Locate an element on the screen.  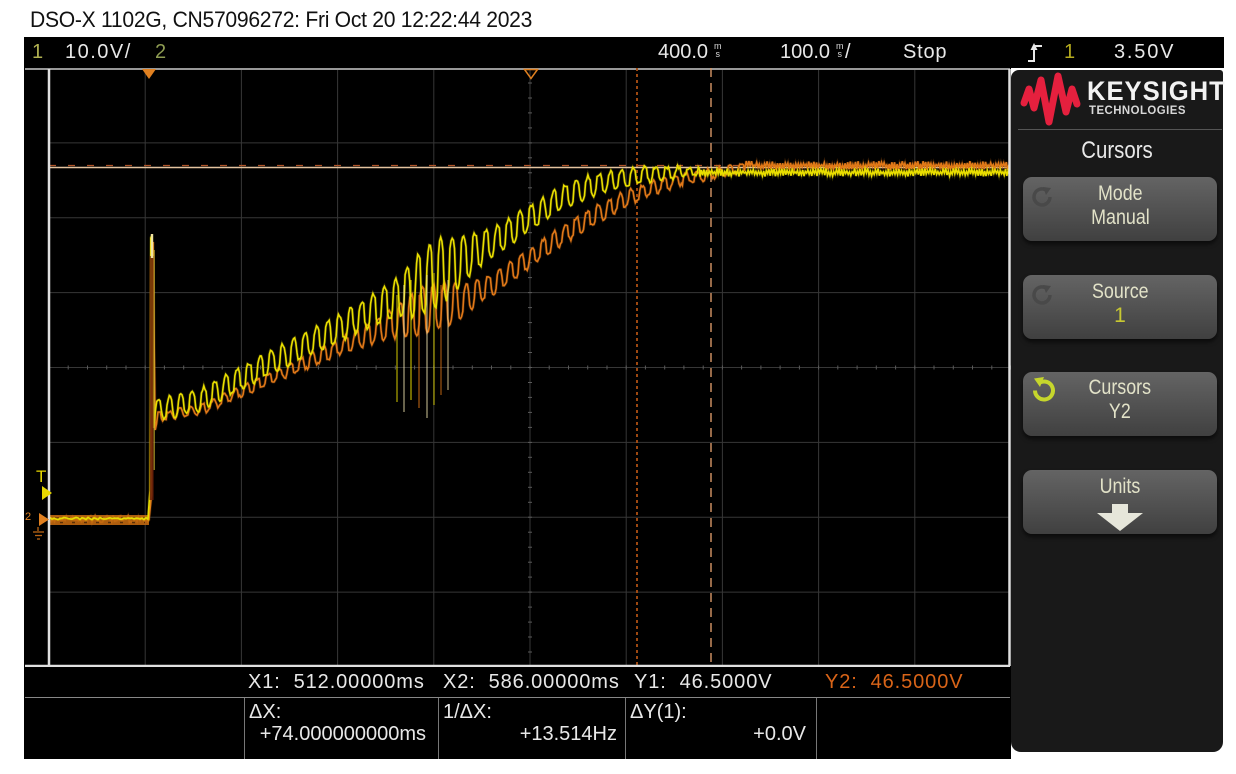
svg-text: T is located at coordinates (41, 476).